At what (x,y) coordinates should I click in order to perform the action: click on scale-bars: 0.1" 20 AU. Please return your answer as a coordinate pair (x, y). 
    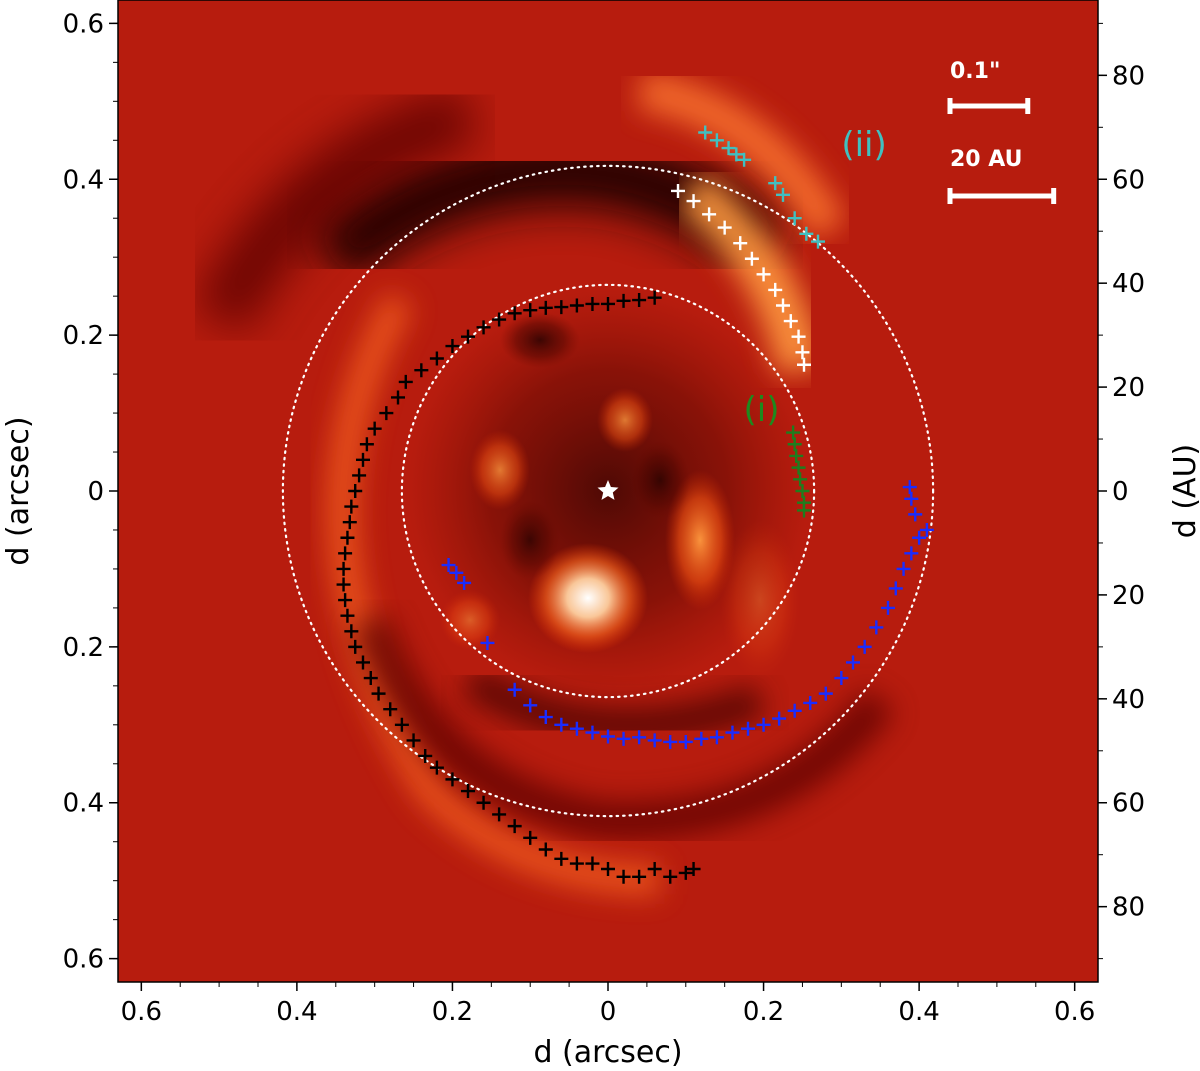
    Looking at the image, I should click on (1002, 131).